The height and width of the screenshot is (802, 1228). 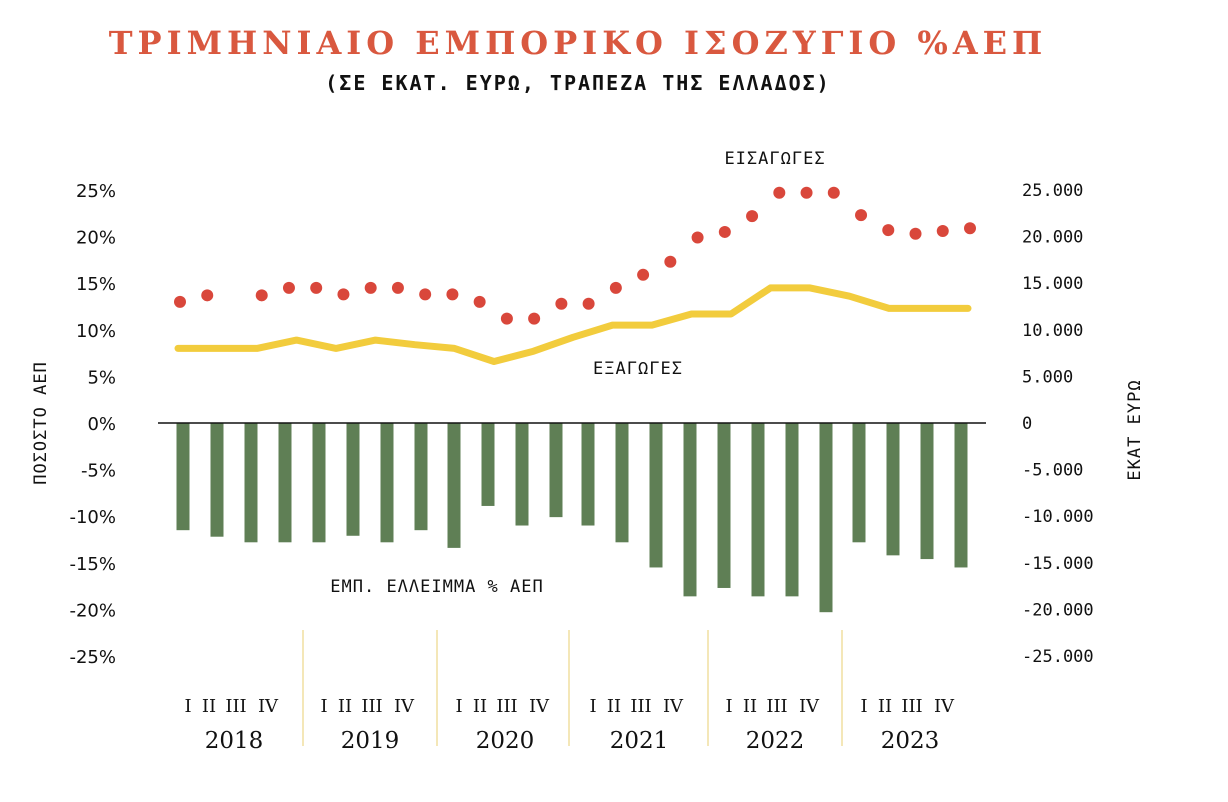 I want to click on right-tick-label: 20.000, so click(x=1052, y=238).